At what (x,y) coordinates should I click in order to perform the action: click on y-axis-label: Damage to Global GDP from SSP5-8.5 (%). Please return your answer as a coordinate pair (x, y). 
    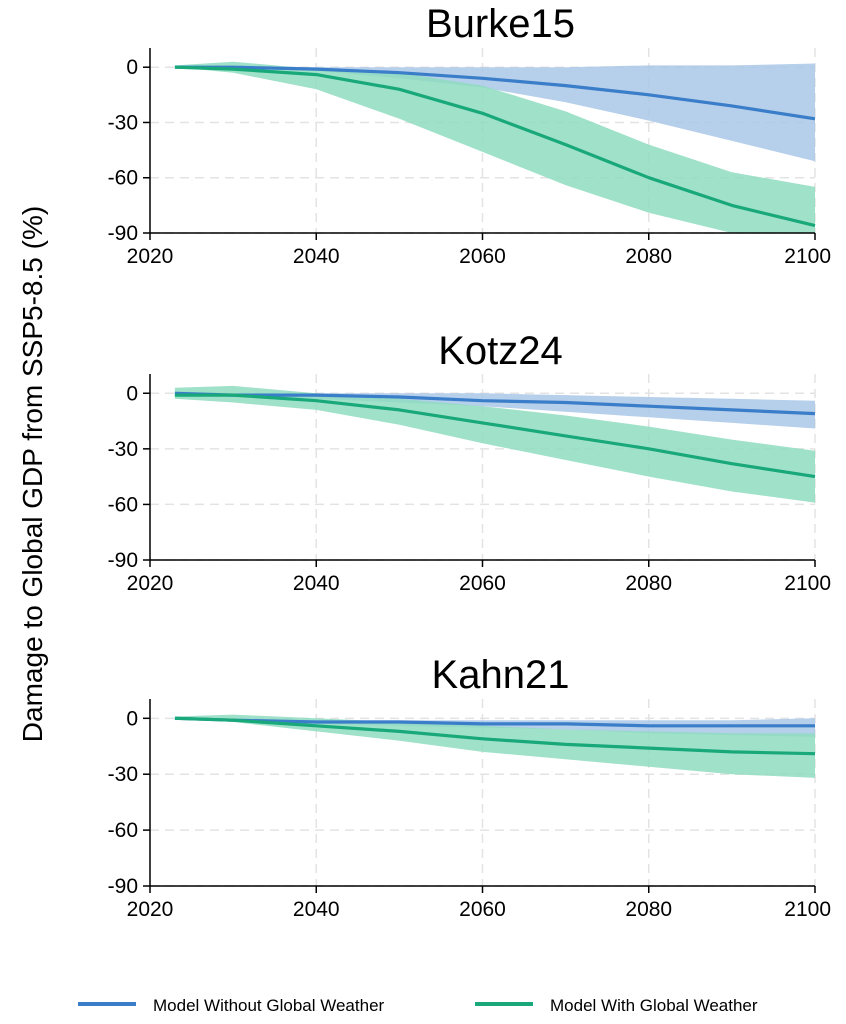
    Looking at the image, I should click on (32, 474).